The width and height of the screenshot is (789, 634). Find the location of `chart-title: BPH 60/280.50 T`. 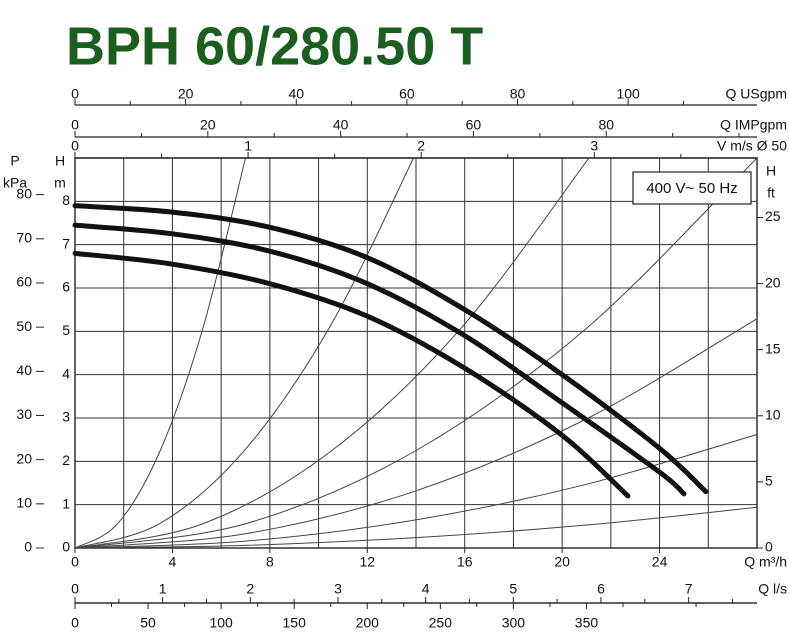

chart-title: BPH 60/280.50 T is located at coordinates (274, 46).